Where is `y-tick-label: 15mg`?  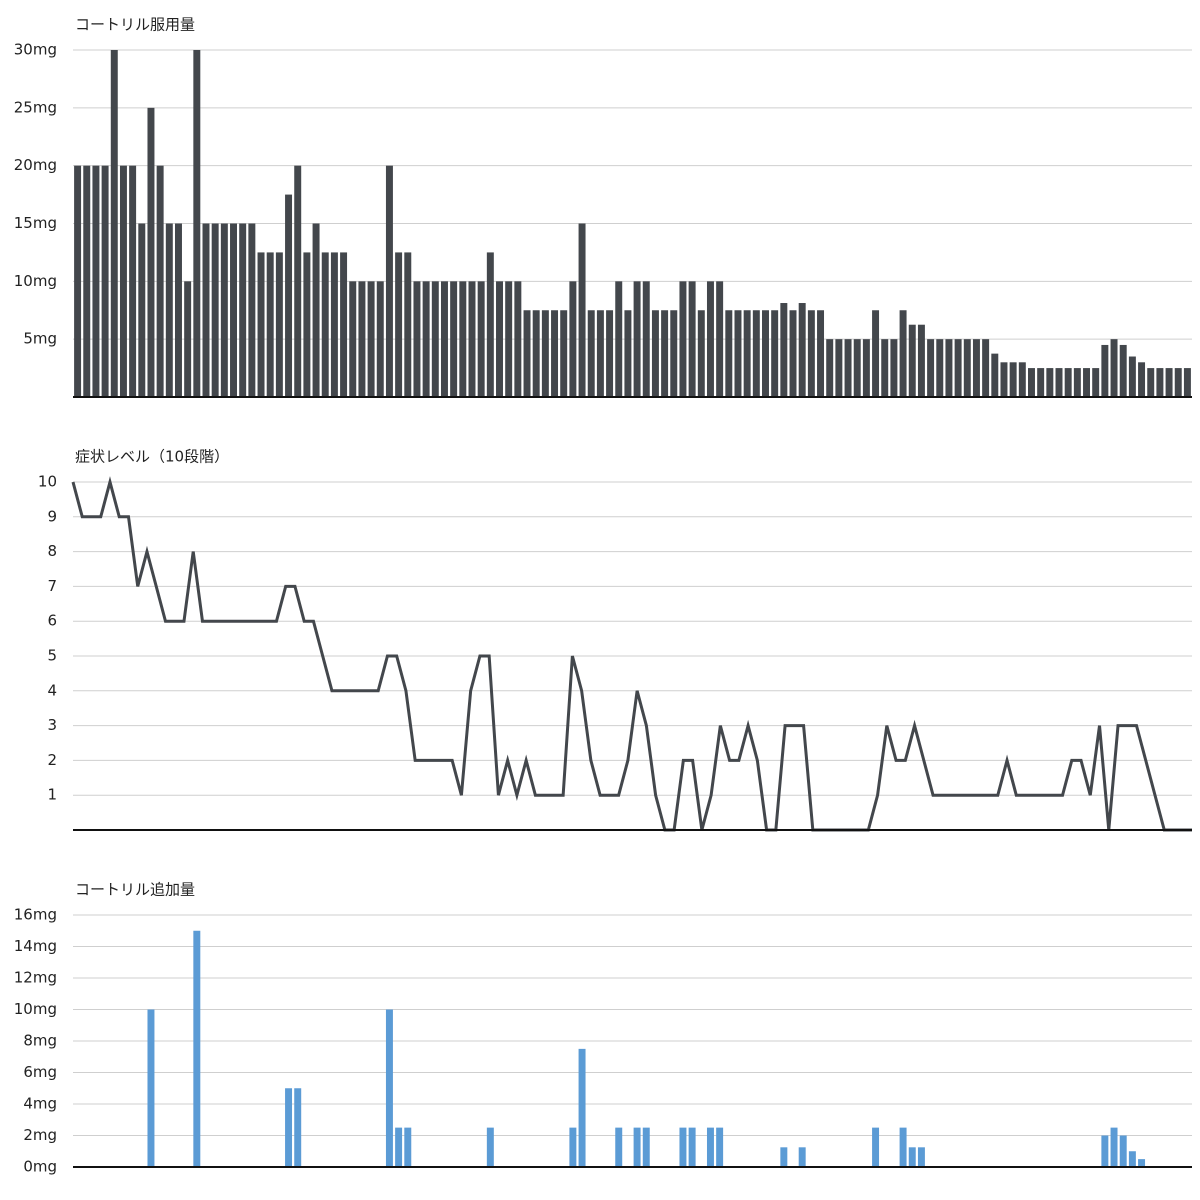
y-tick-label: 15mg is located at coordinates (35, 223).